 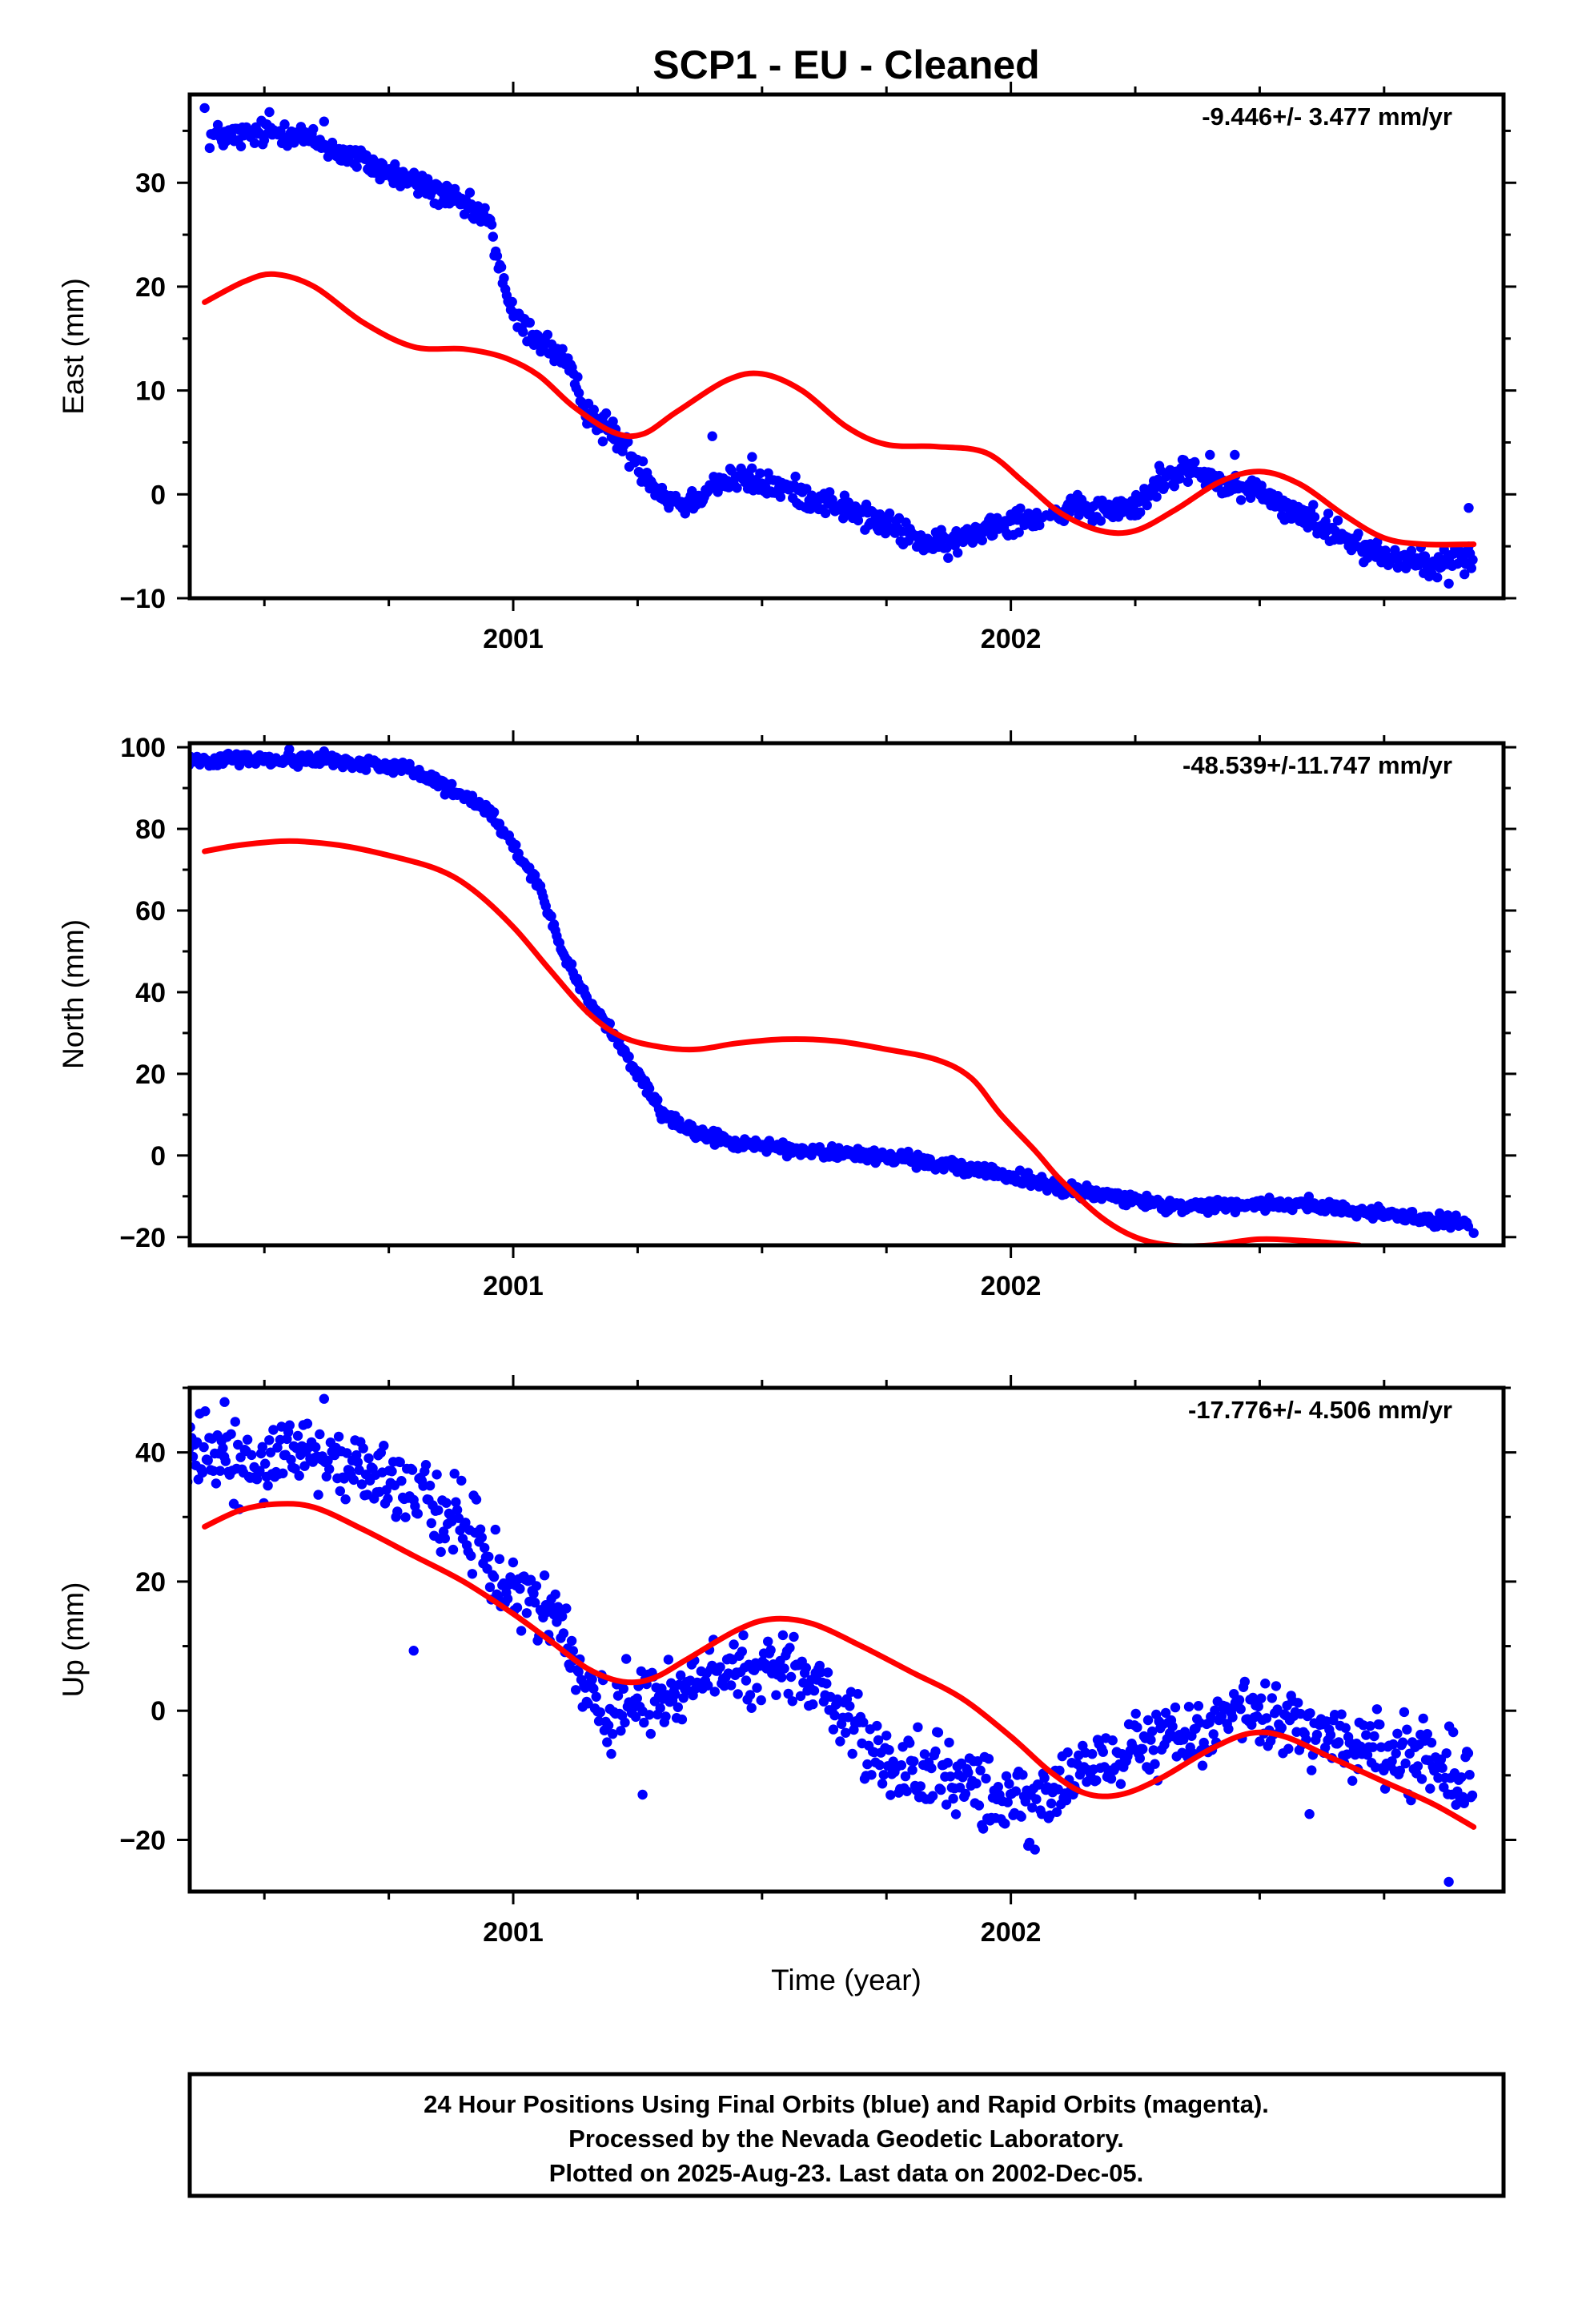 I want to click on figure-title: SCP1 - EU - Cleaned, so click(x=846, y=64).